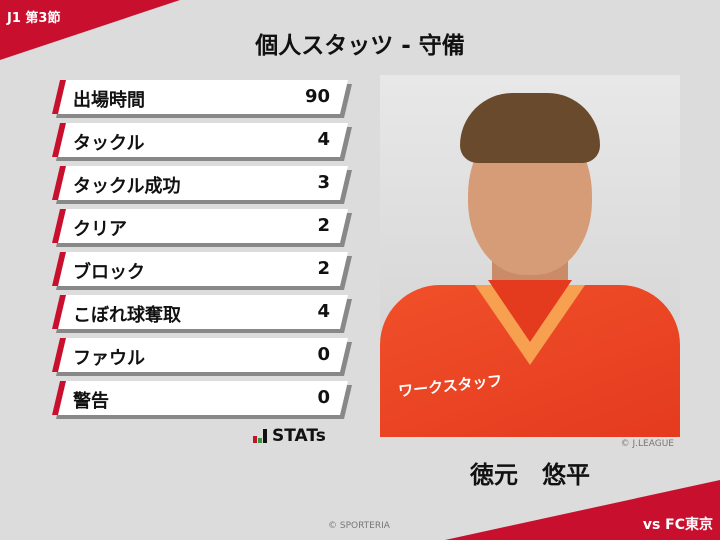 This screenshot has width=720, height=540. I want to click on stats-logo-text: STATs, so click(299, 436).